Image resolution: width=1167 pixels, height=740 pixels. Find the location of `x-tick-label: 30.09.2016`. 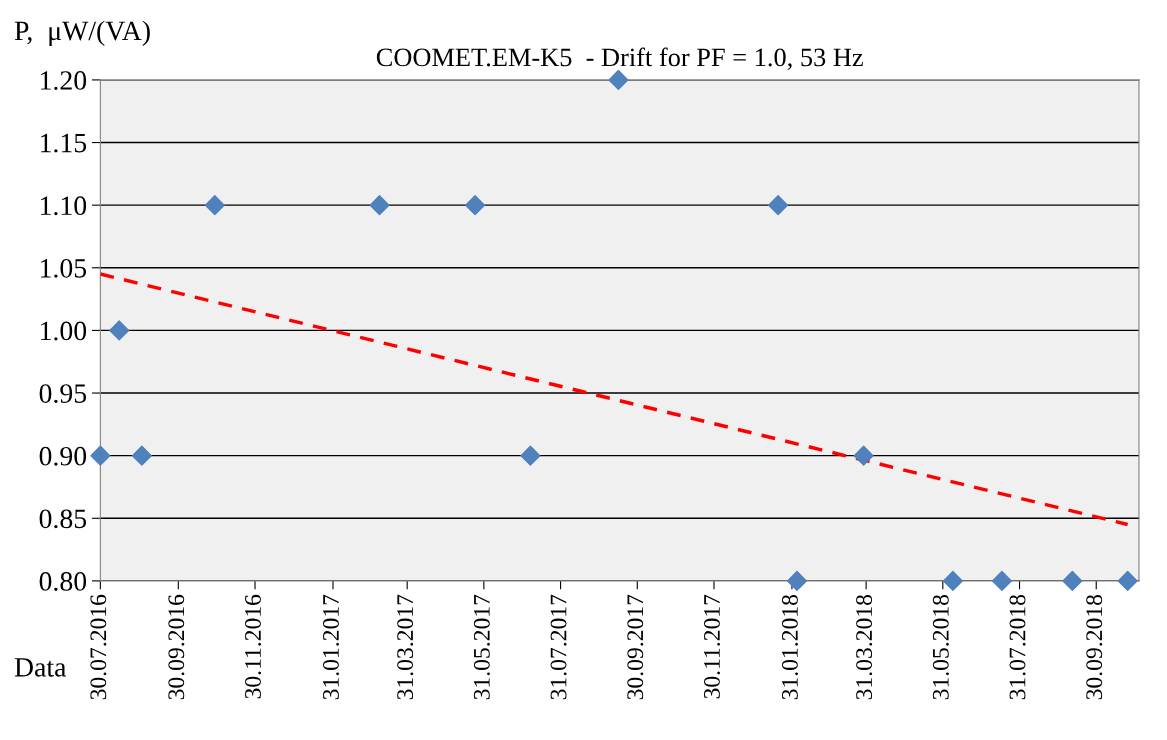

x-tick-label: 30.09.2016 is located at coordinates (176, 647).